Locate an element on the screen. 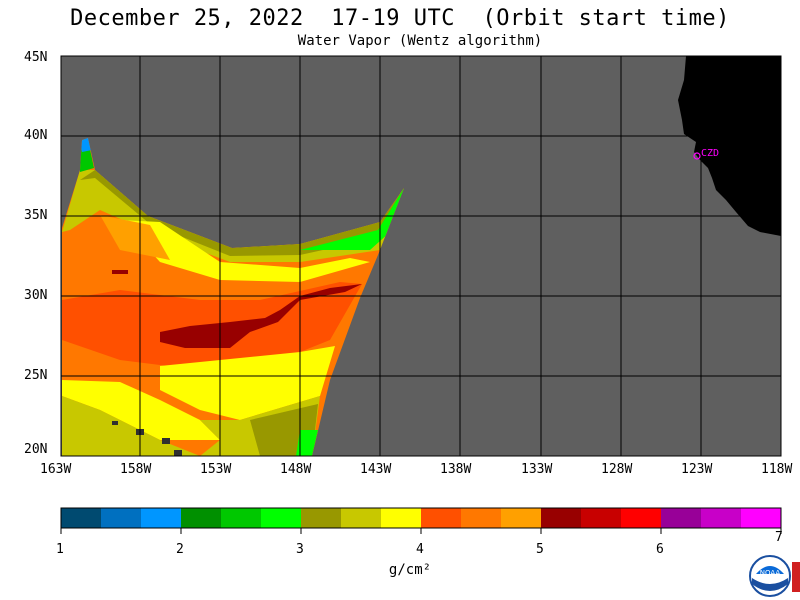 The width and height of the screenshot is (800, 600). lon-label: 163W is located at coordinates (56, 469).